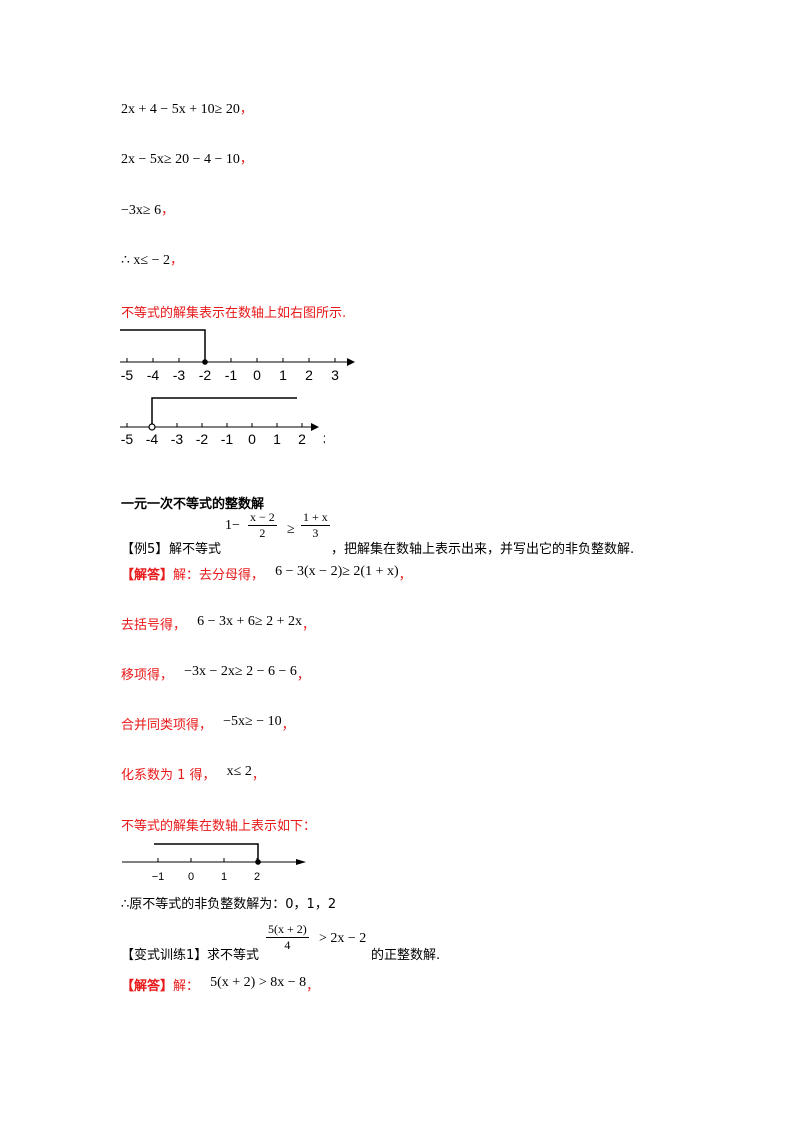  What do you see at coordinates (406, 955) in the screenshot?
I see `variant-suffix: 的正整数解.` at bounding box center [406, 955].